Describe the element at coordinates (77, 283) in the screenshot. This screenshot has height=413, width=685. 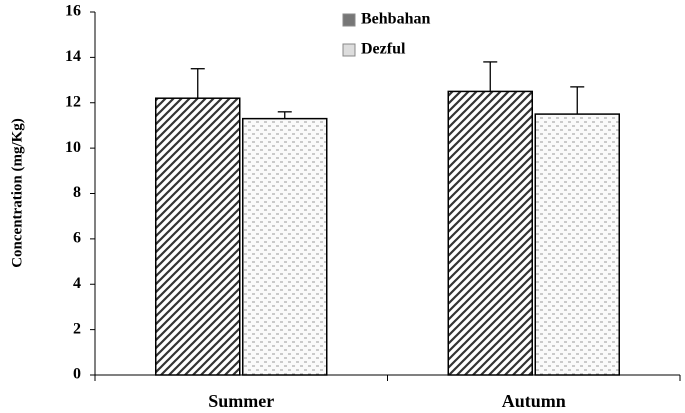
I see `y-tick-label: 4` at that location.